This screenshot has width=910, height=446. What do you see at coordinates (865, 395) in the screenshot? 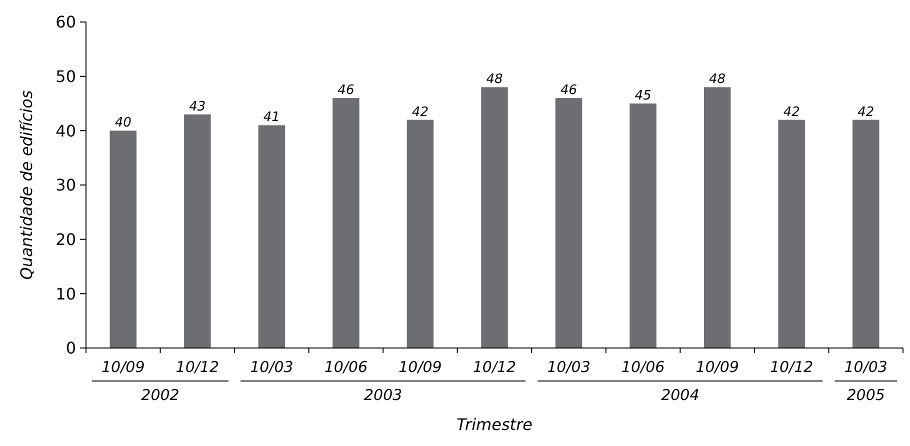
I see `text: 2005` at bounding box center [865, 395].